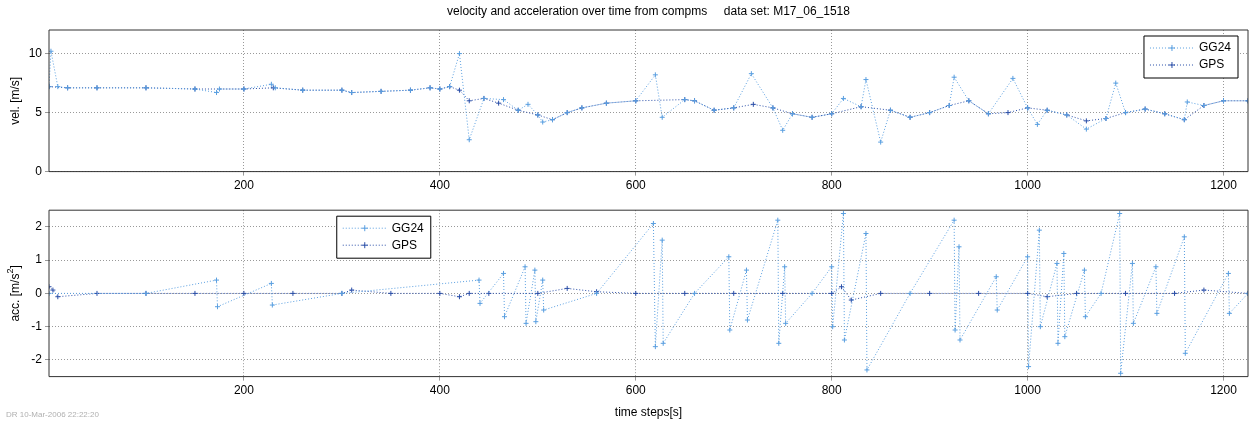 The image size is (1253, 423). I want to click on chart-title: velocity and acceleration over time from compms data set: M17_06_1518, so click(649, 11).